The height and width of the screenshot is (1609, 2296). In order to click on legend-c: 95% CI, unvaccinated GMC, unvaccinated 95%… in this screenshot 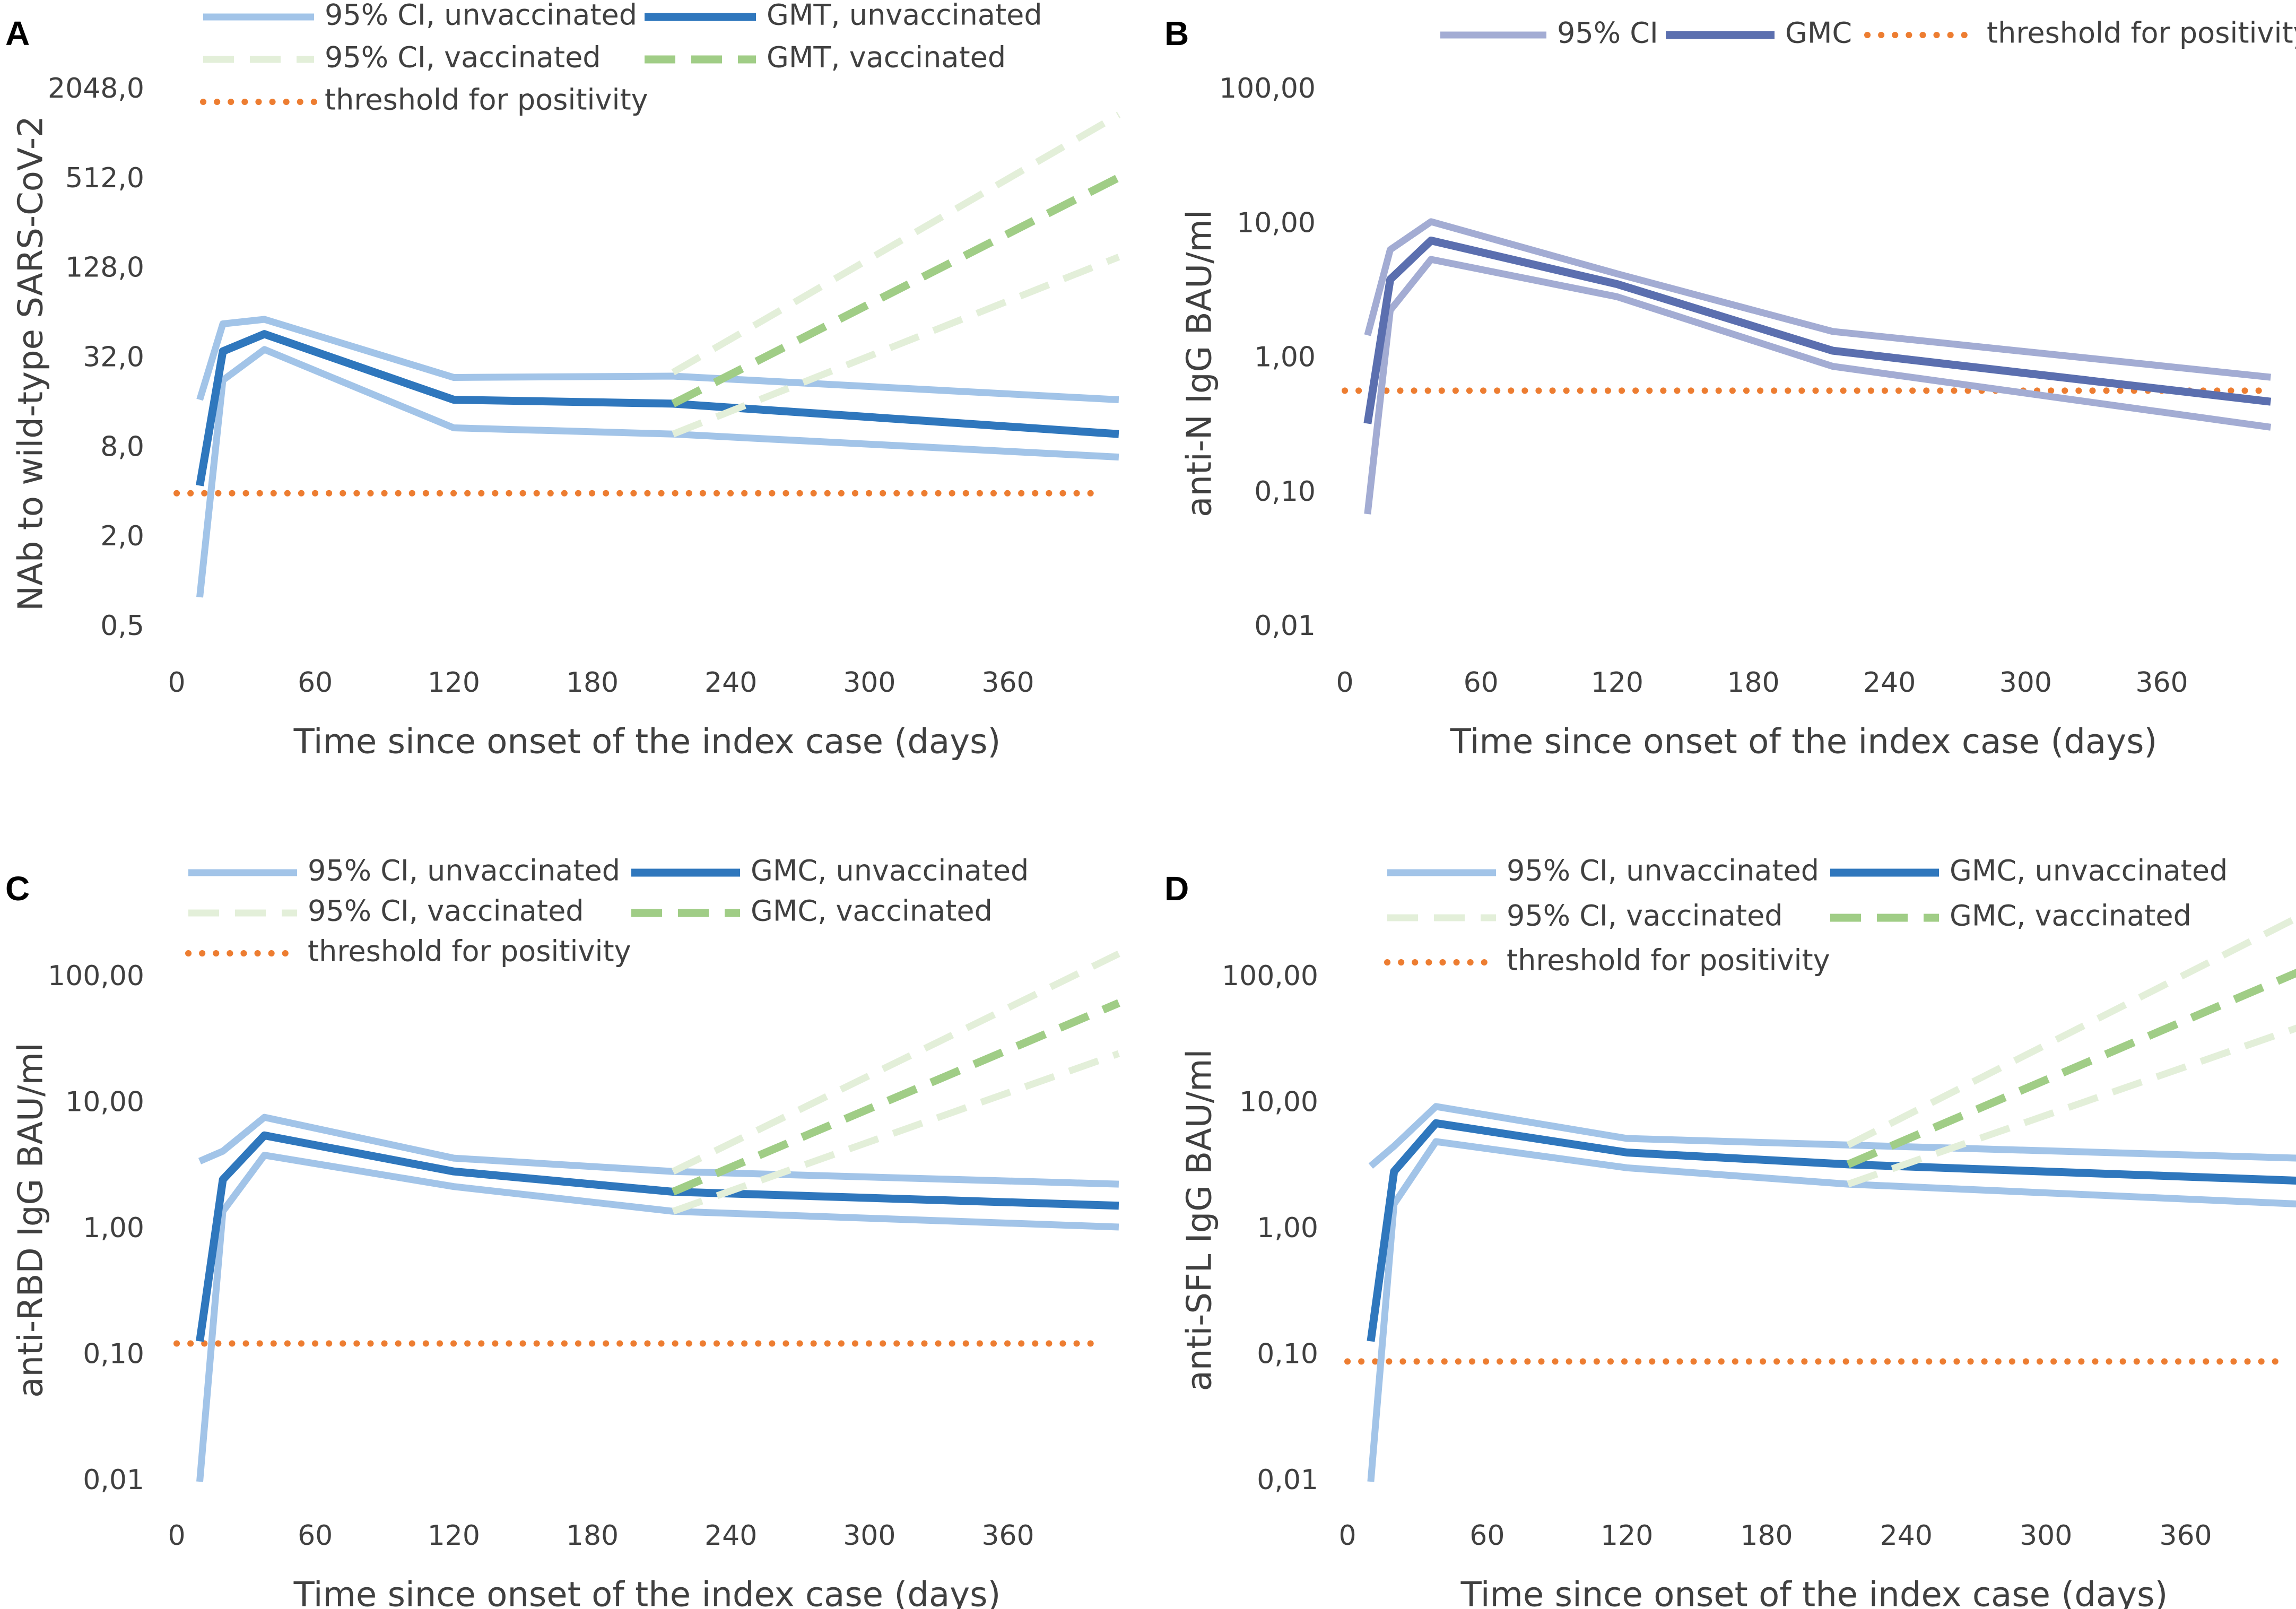, I will do `click(607, 911)`.